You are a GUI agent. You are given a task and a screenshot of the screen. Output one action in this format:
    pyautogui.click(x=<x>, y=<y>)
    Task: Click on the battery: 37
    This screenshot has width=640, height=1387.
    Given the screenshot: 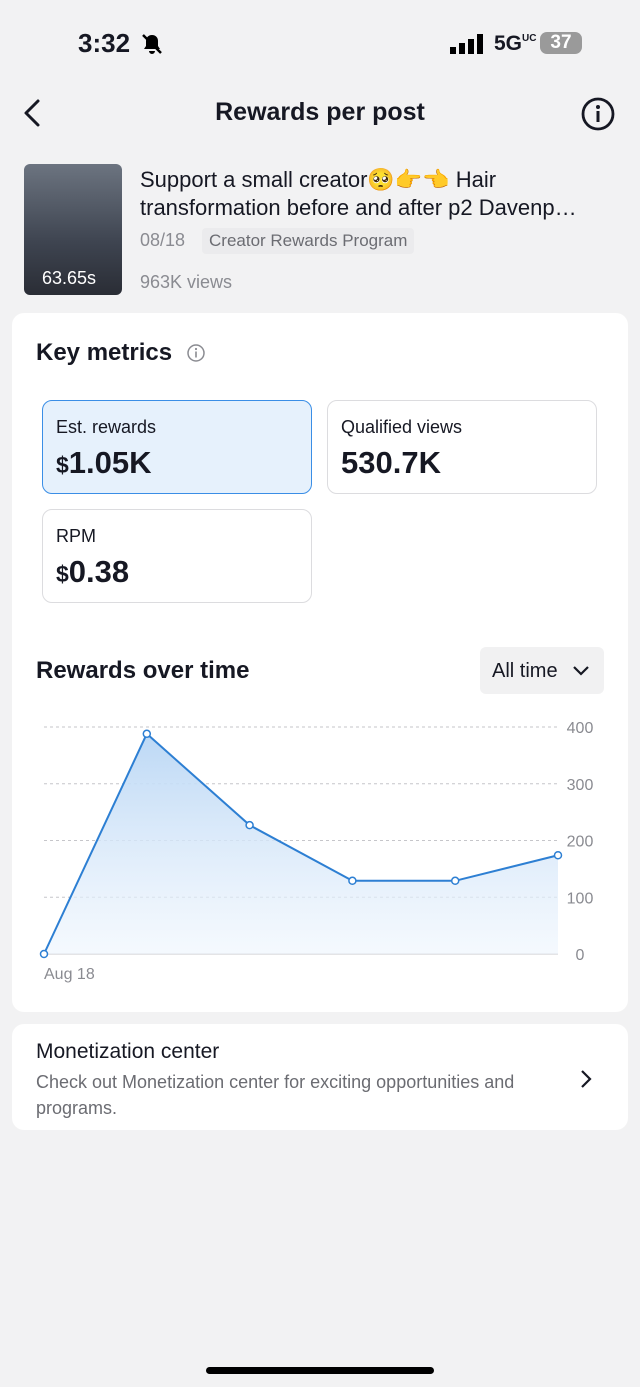 What is the action you would take?
    pyautogui.click(x=561, y=43)
    